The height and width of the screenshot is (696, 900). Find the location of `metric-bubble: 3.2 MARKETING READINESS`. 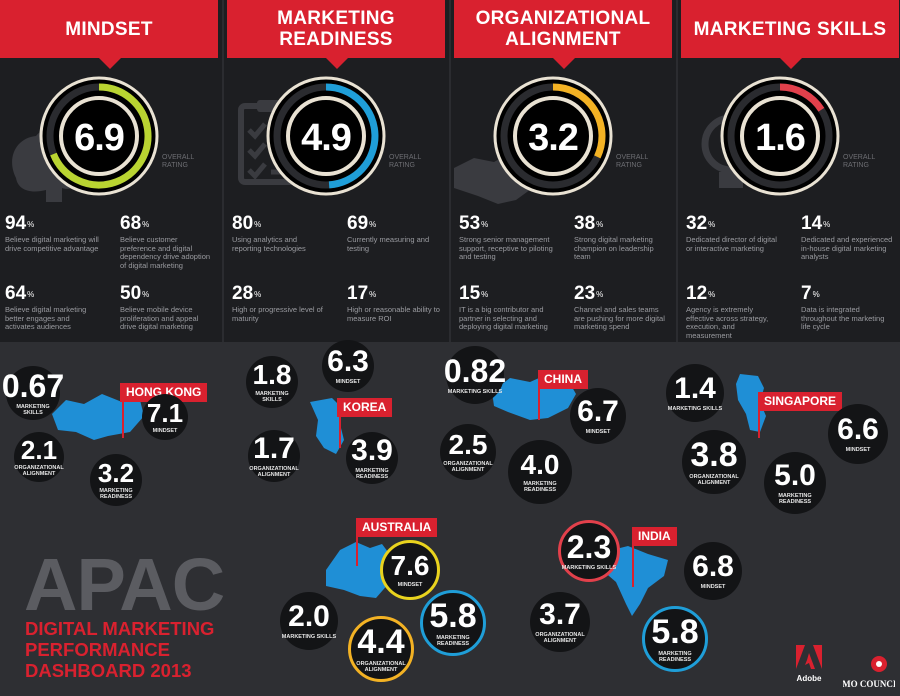

metric-bubble: 3.2 MARKETING READINESS is located at coordinates (116, 480).